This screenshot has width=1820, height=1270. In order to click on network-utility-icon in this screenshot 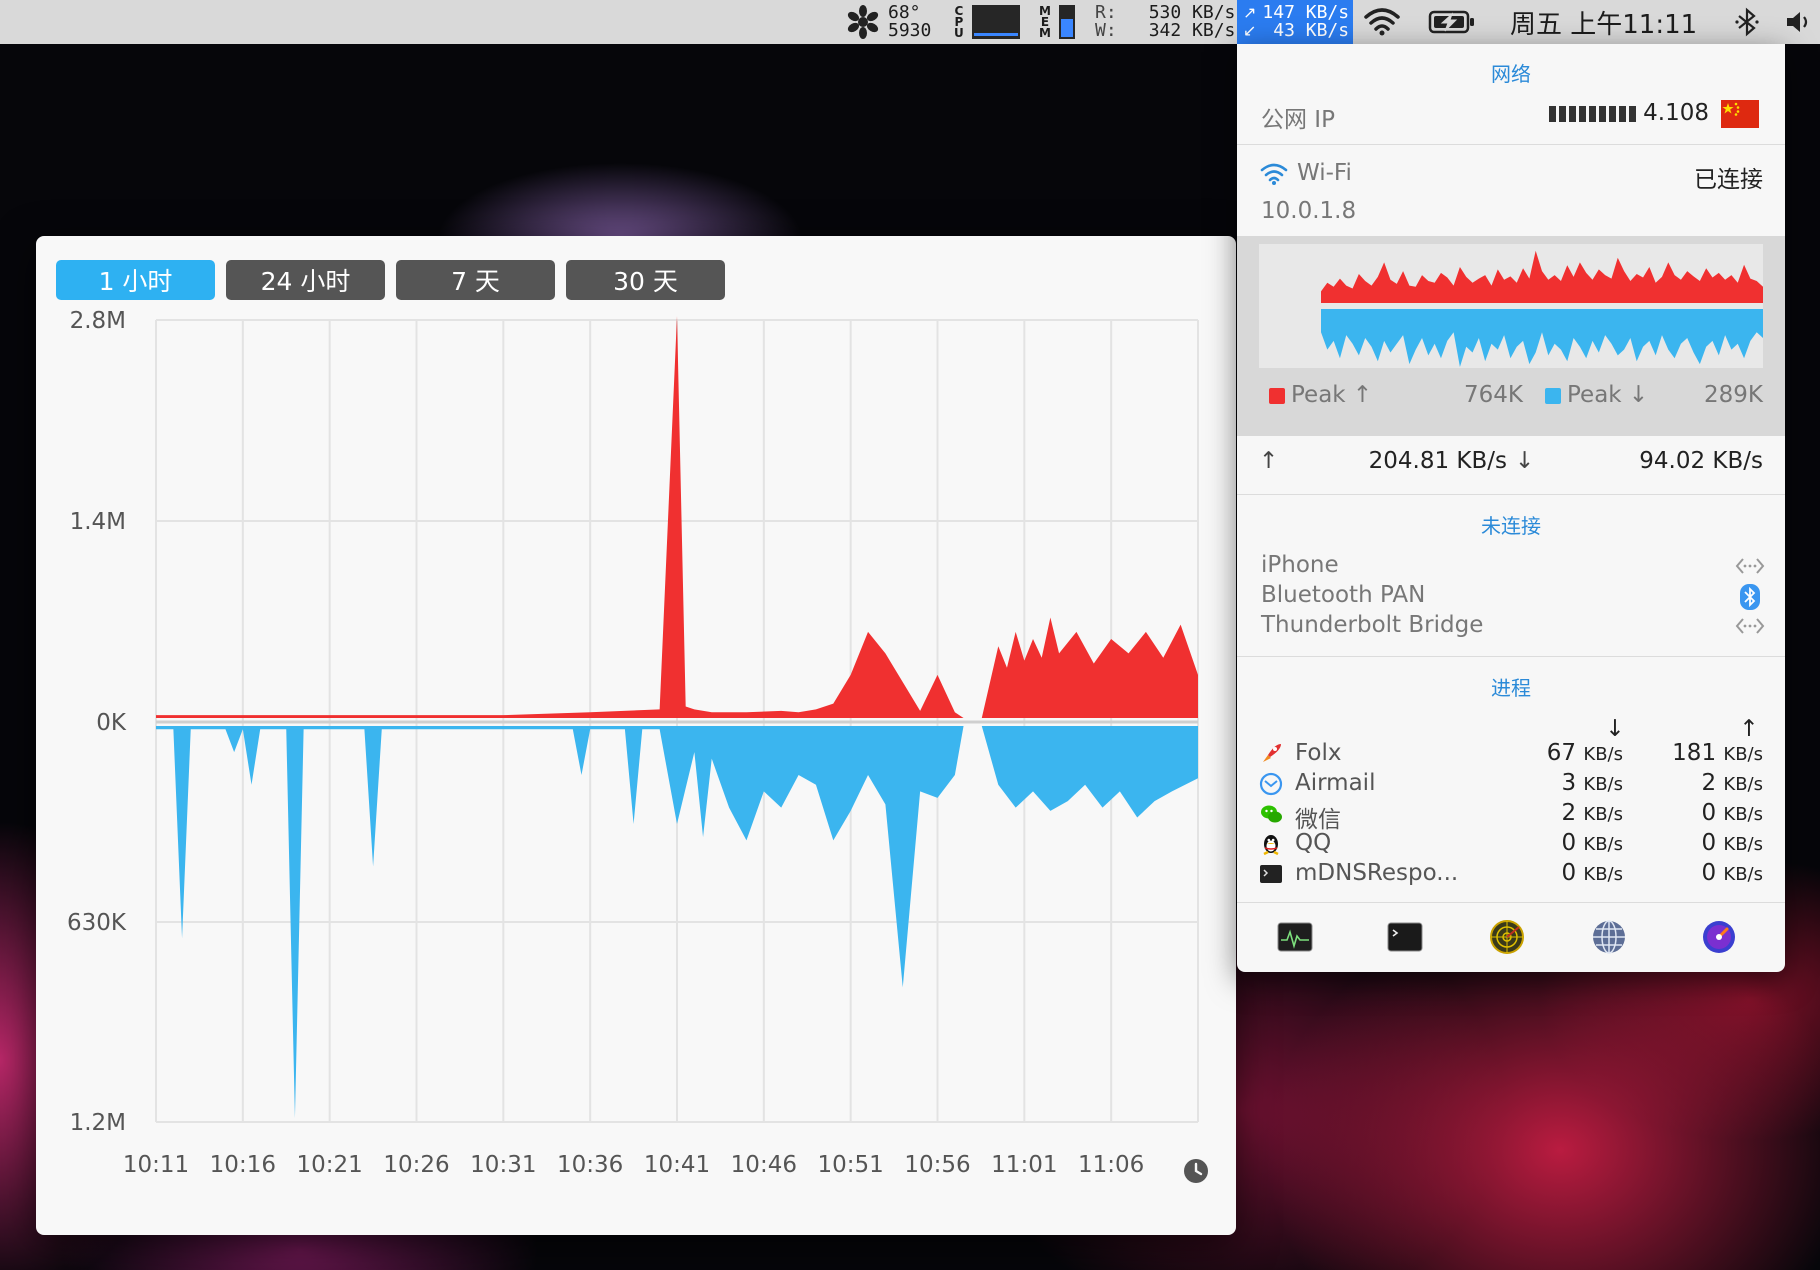, I will do `click(1609, 937)`.